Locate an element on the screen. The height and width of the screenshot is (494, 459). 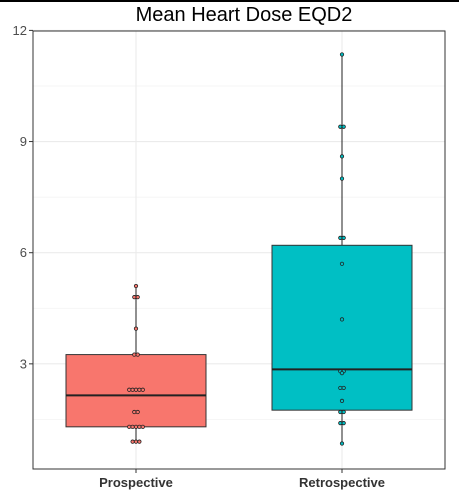
top-border-line is located at coordinates (229, 1).